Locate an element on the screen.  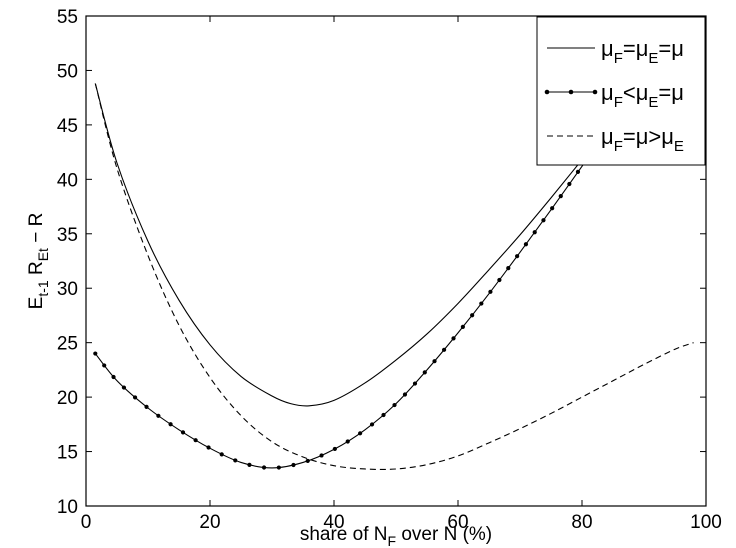
legend-box is located at coordinates (621, 91).